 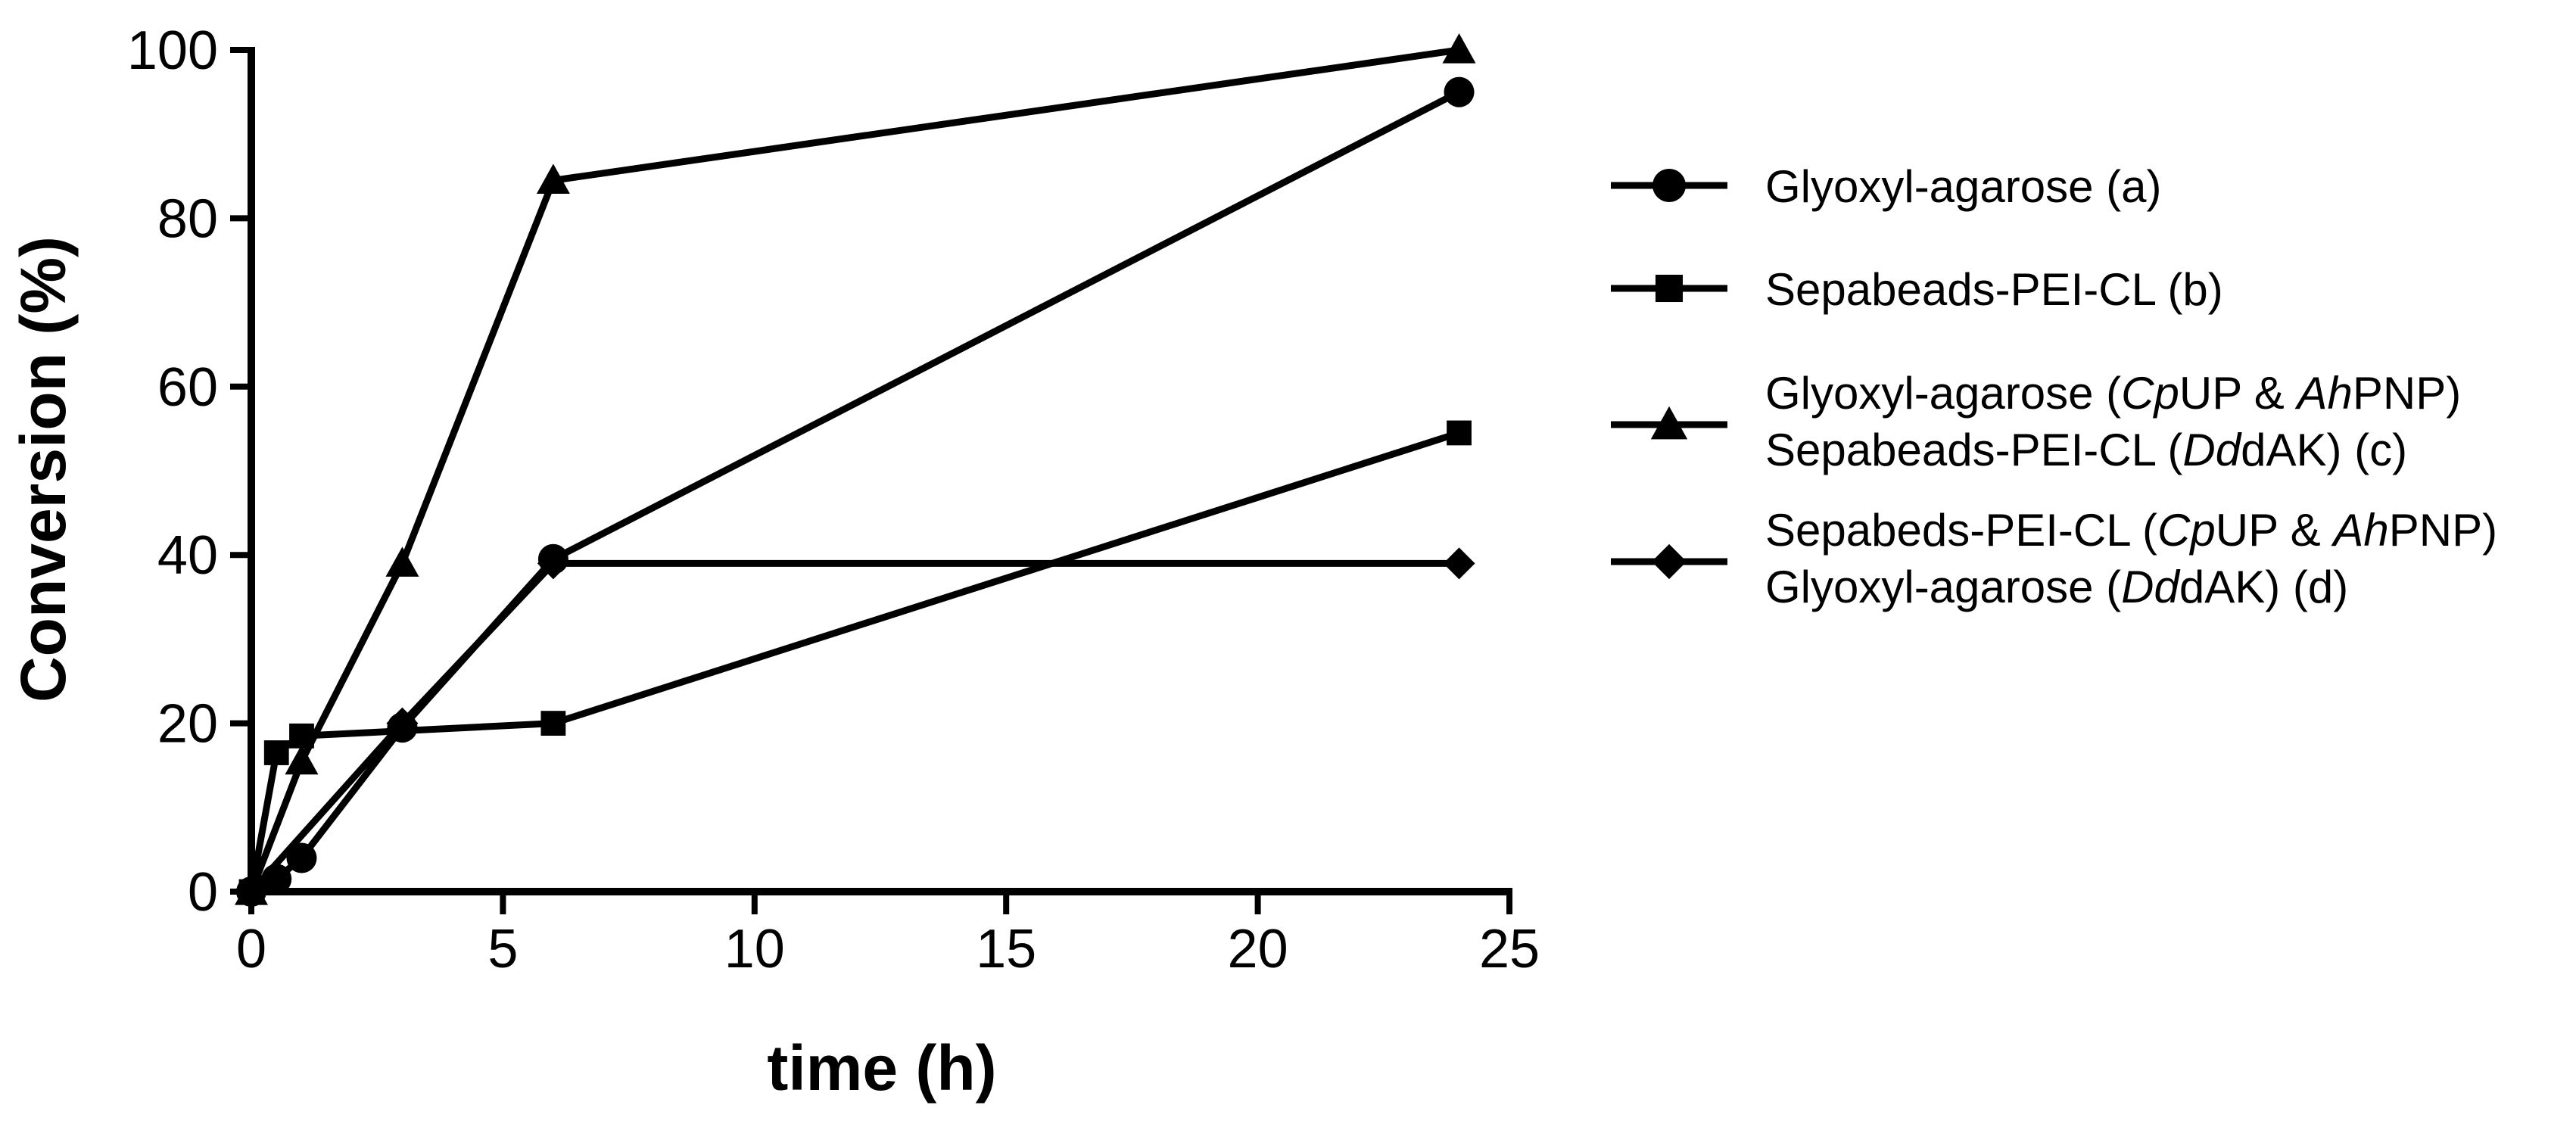 I want to click on legend-marker-b, so click(x=1669, y=288).